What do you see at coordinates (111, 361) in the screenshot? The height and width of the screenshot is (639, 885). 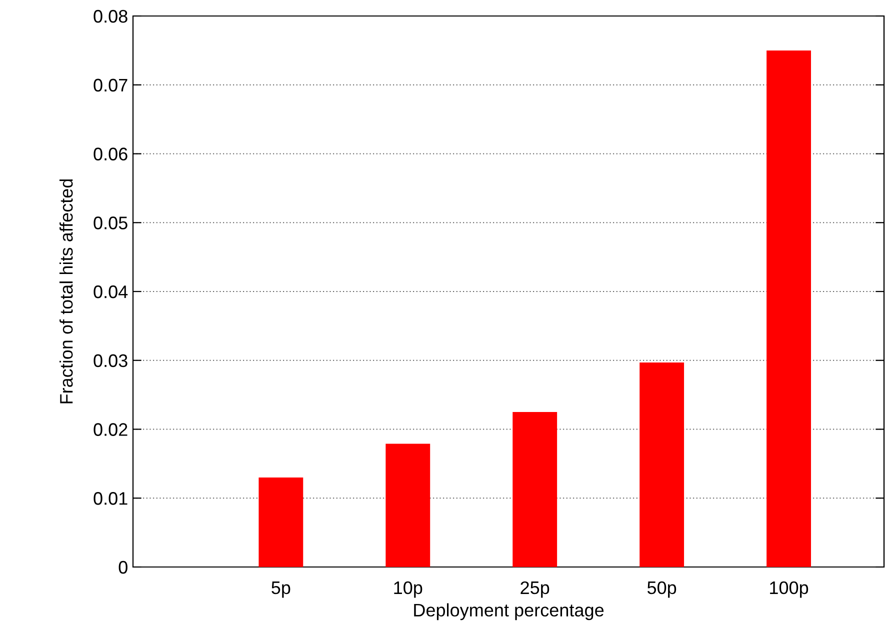 I see `y-tick-label: 0.03` at bounding box center [111, 361].